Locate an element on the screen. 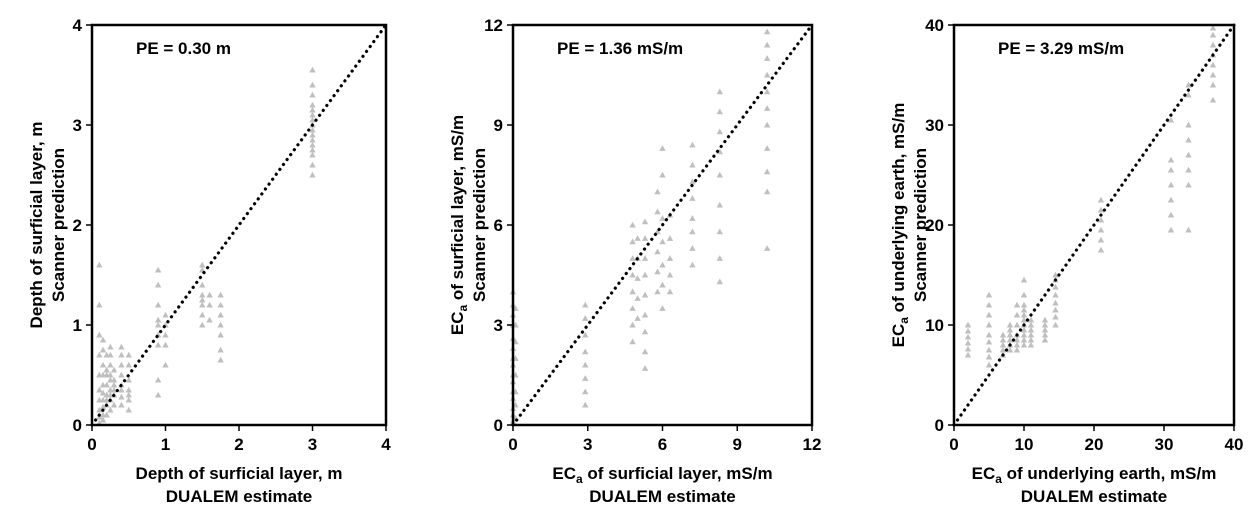 The height and width of the screenshot is (518, 1256). pe-annotation: PE = 3.29 mS/m is located at coordinates (1061, 48).